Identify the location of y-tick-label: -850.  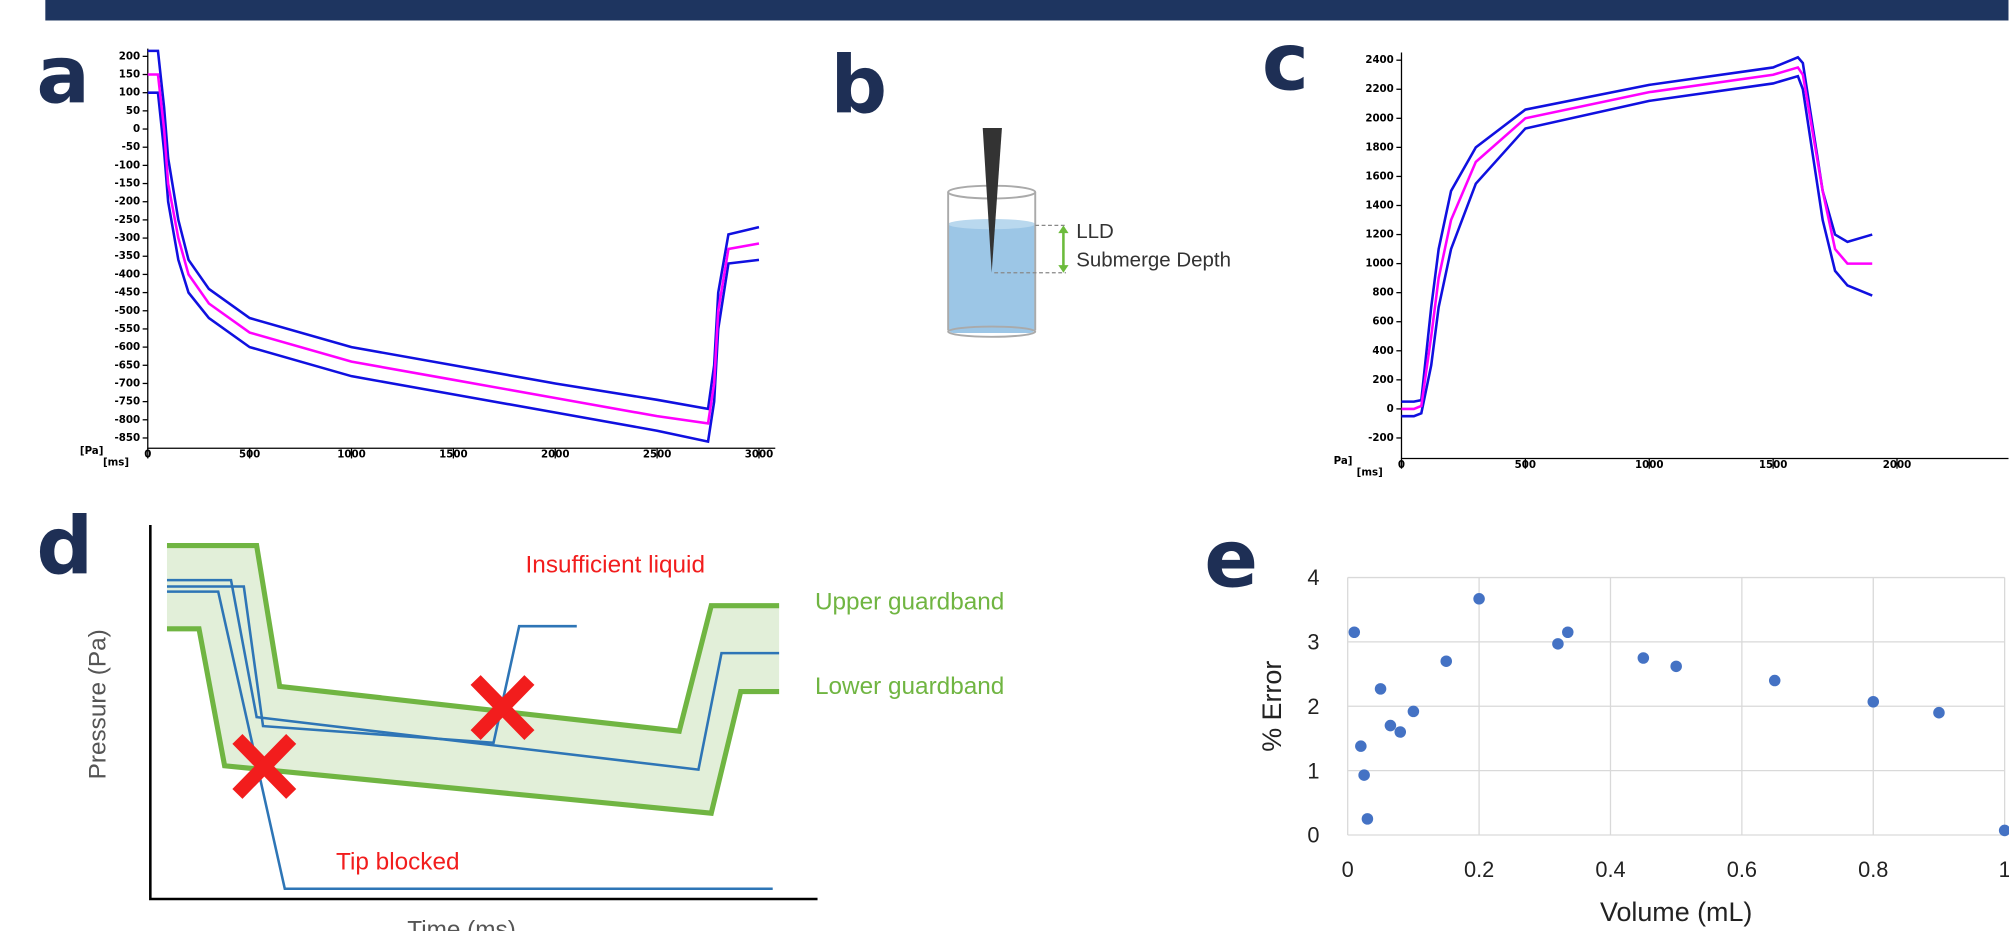
(127, 438).